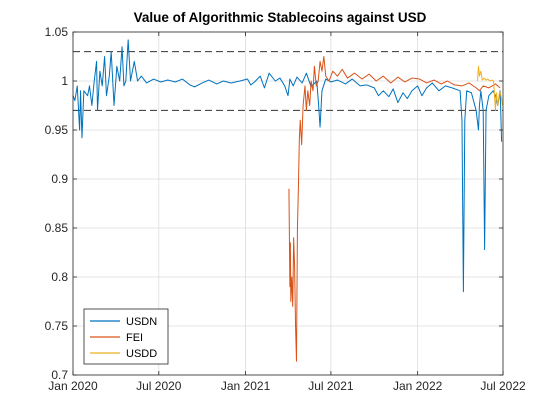  What do you see at coordinates (418, 386) in the screenshot?
I see `x-tick-label: Jan 2022` at bounding box center [418, 386].